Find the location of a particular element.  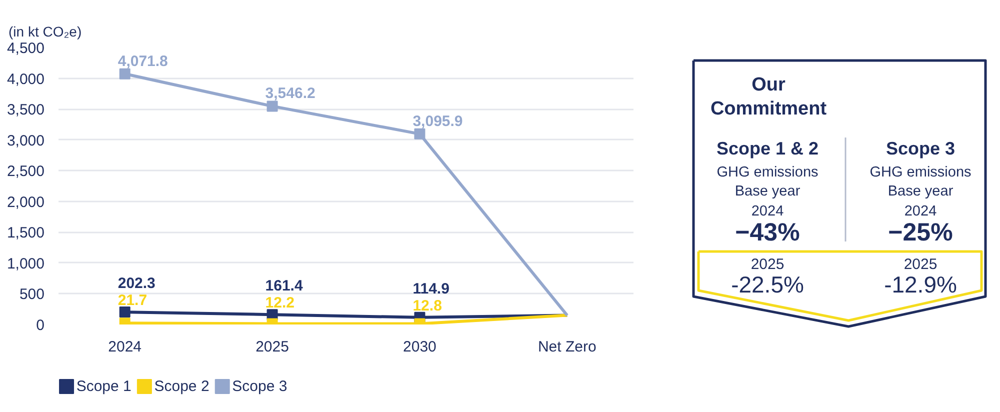

y-tick-label: 0 is located at coordinates (40, 325).